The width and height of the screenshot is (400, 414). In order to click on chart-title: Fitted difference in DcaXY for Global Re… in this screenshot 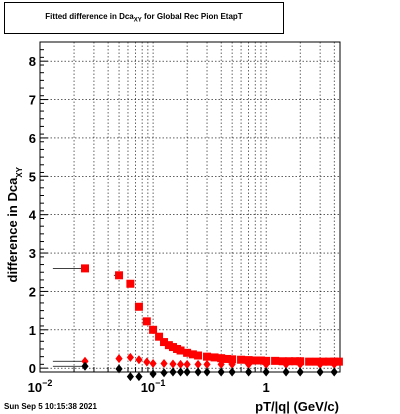, I will do `click(144, 18)`.